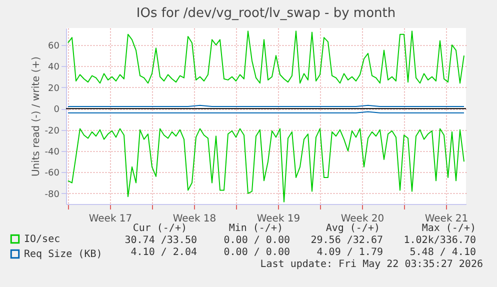  What do you see at coordinates (160, 240) in the screenshot?
I see `text: 30.74 /33.50` at bounding box center [160, 240].